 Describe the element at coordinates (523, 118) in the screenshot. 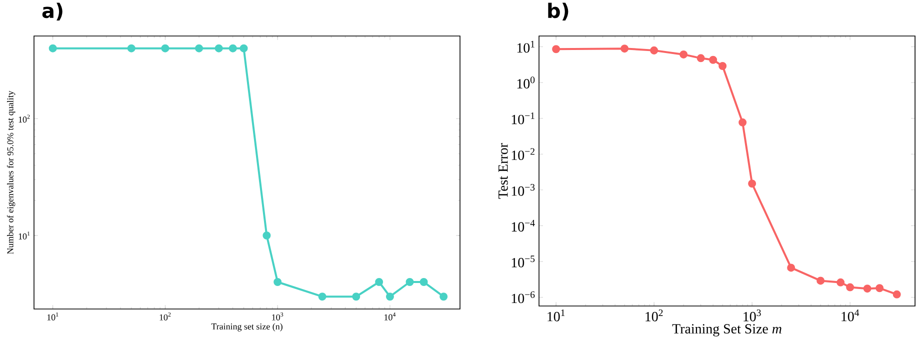

I see `y-tick-label: 10$^{−1}$` at that location.